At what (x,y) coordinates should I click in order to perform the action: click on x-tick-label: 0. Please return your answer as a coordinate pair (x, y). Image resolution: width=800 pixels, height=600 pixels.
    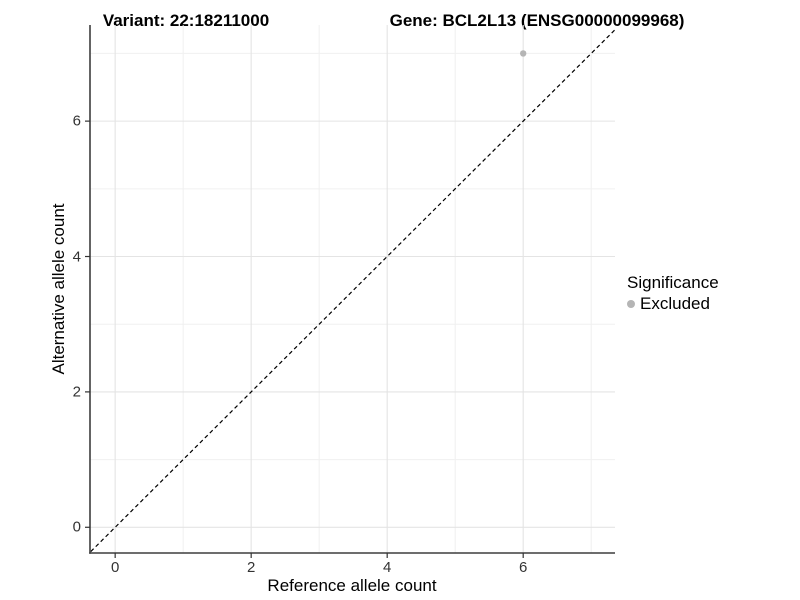
    Looking at the image, I should click on (115, 567).